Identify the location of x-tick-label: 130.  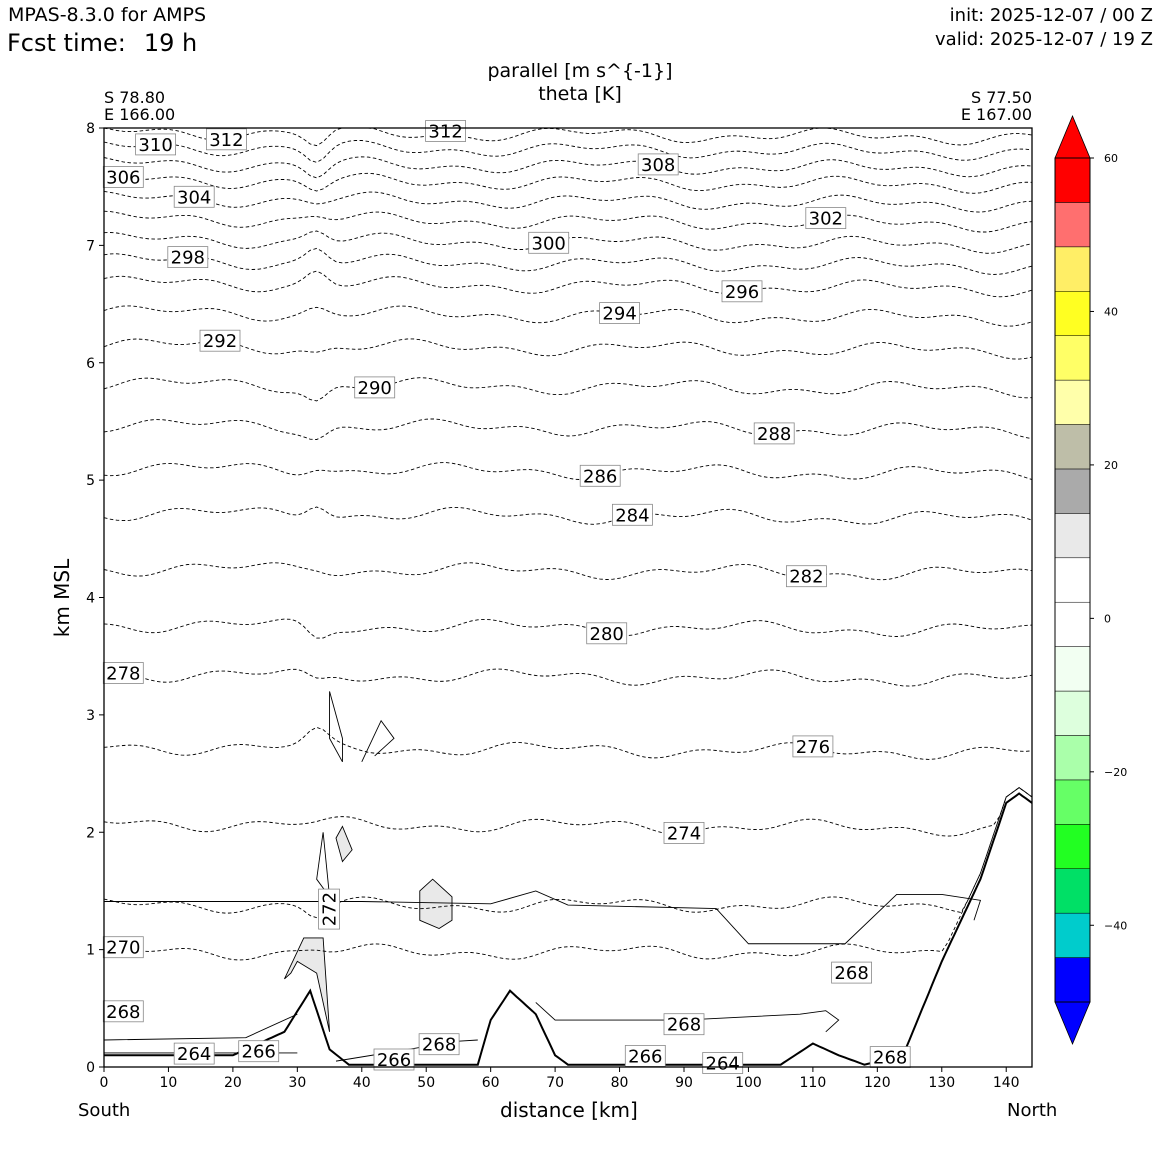
(941, 1083).